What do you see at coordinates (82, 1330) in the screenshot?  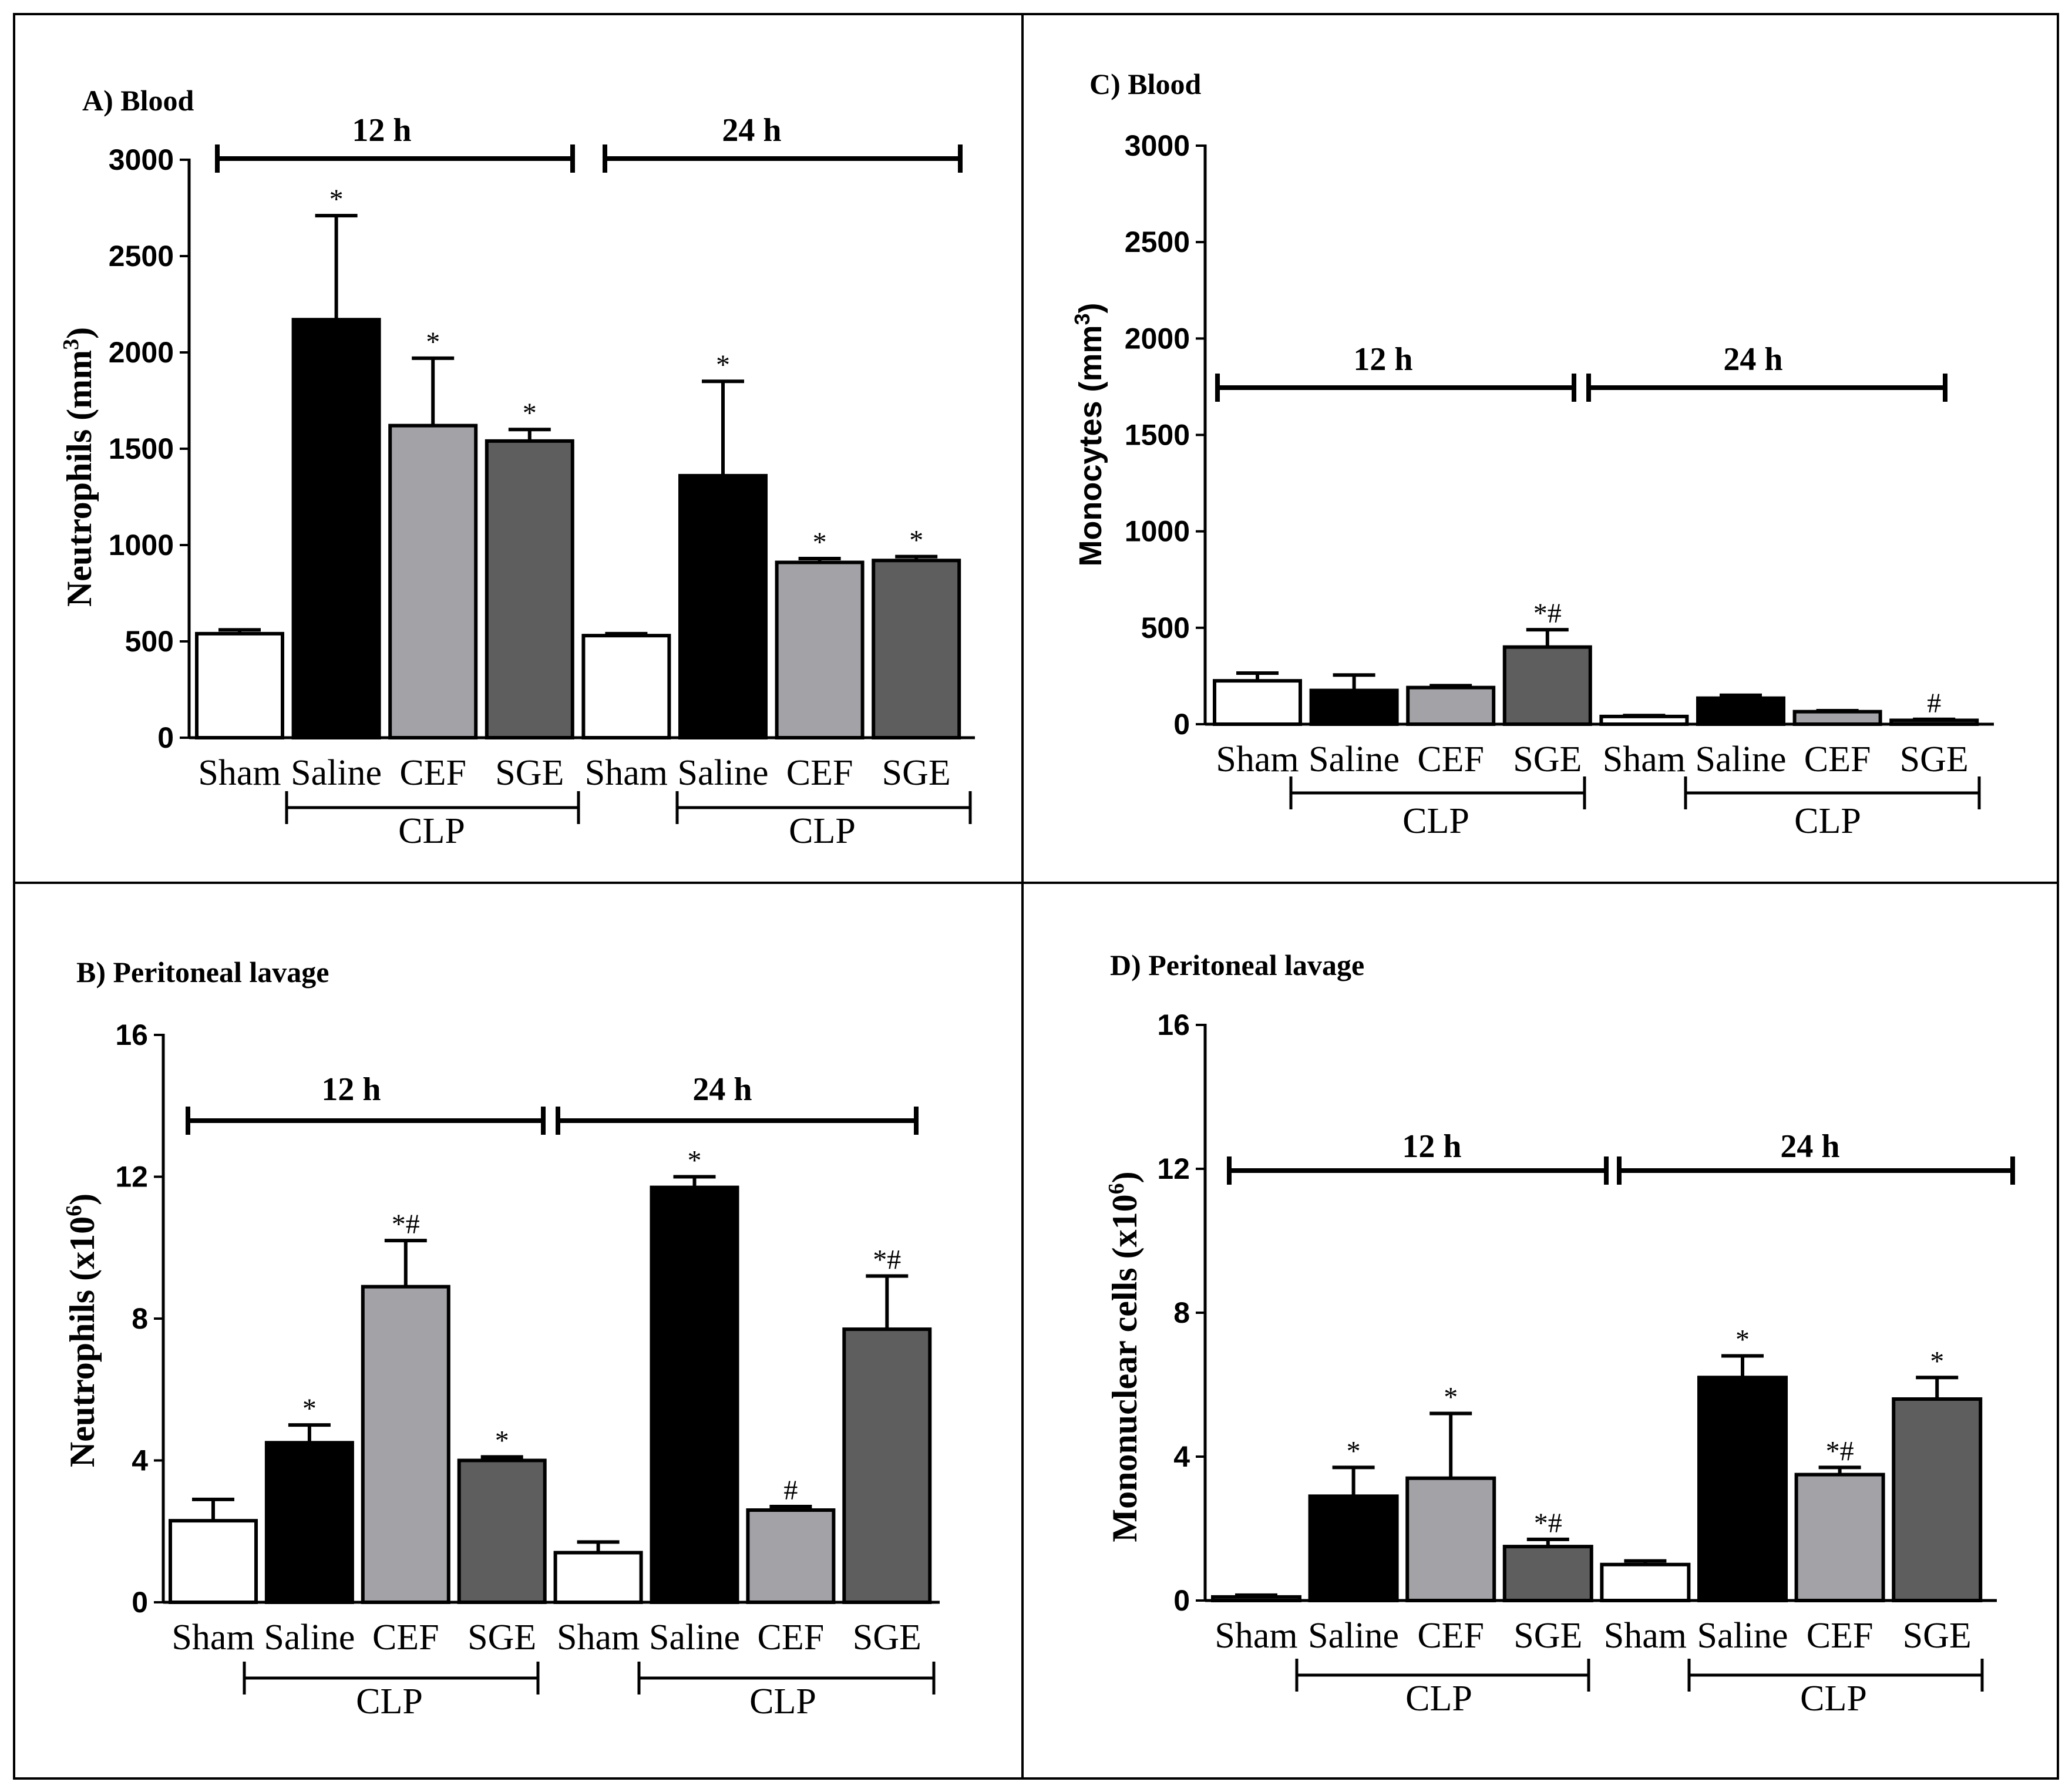 I see `y-axis-title: Neutrophils (x106)` at bounding box center [82, 1330].